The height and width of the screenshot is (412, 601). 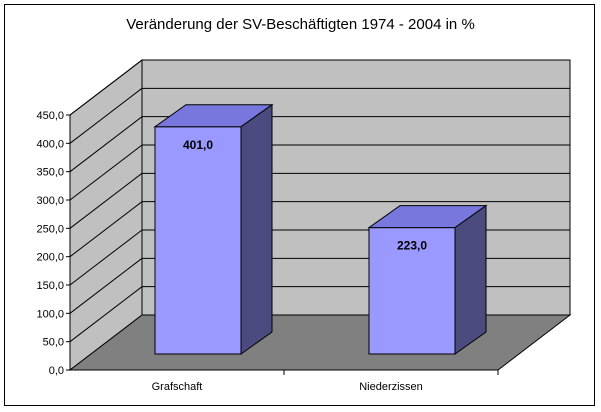 I want to click on y-tick-label: 300,0, so click(x=50, y=201).